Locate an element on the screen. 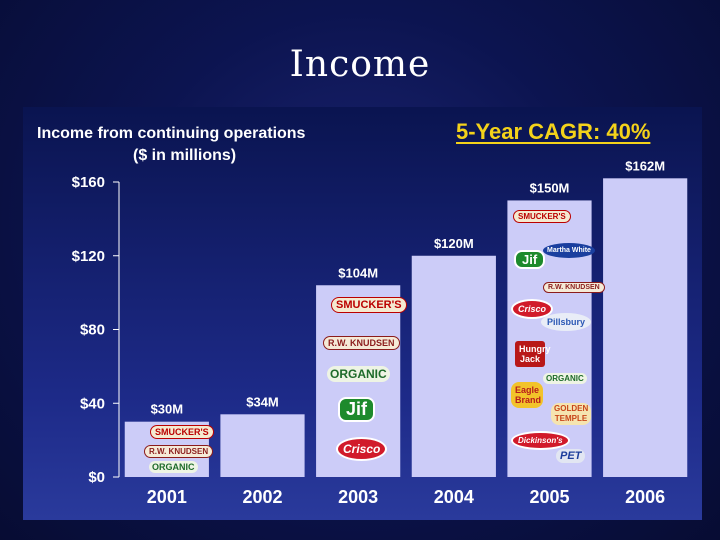 The image size is (720, 540). hungry-jack-logo: Hungry Jack is located at coordinates (533, 354).